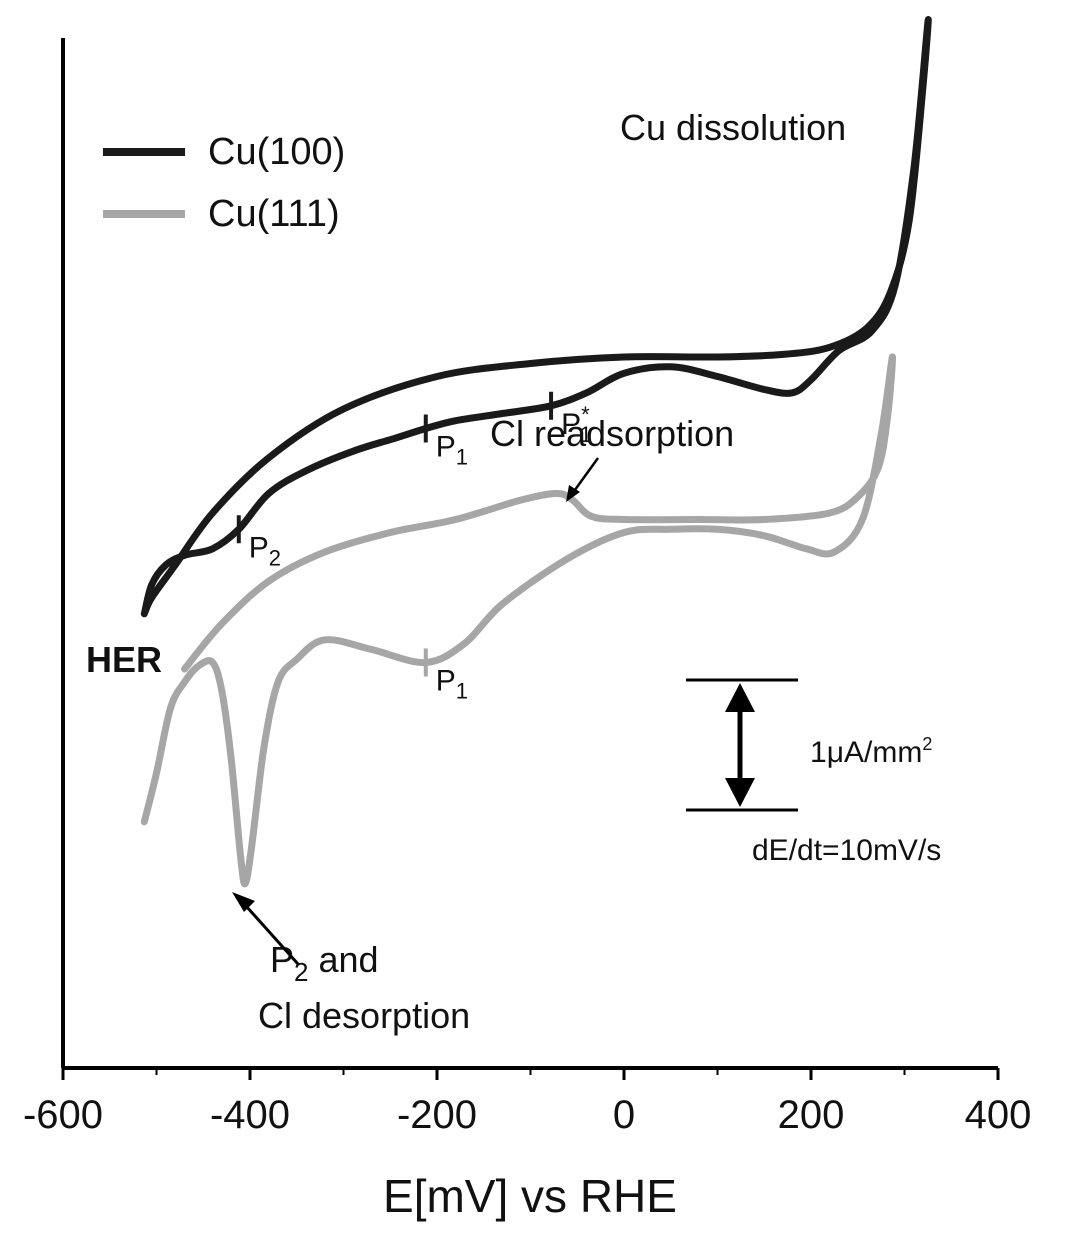 Image resolution: width=1073 pixels, height=1258 pixels. I want to click on annotation-p2-arrowhead, so click(243, 902).